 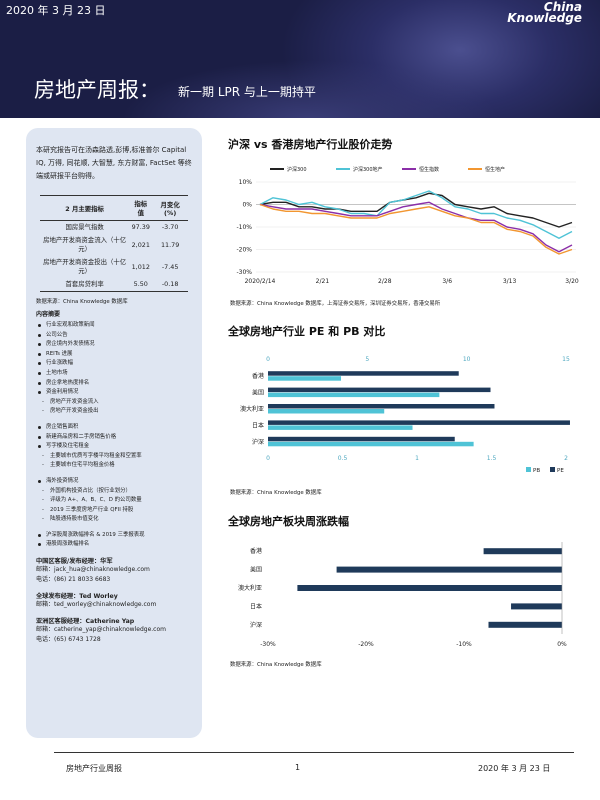 I want to click on toc-item: 主要城市住宅平均租金价格, so click(x=114, y=466).